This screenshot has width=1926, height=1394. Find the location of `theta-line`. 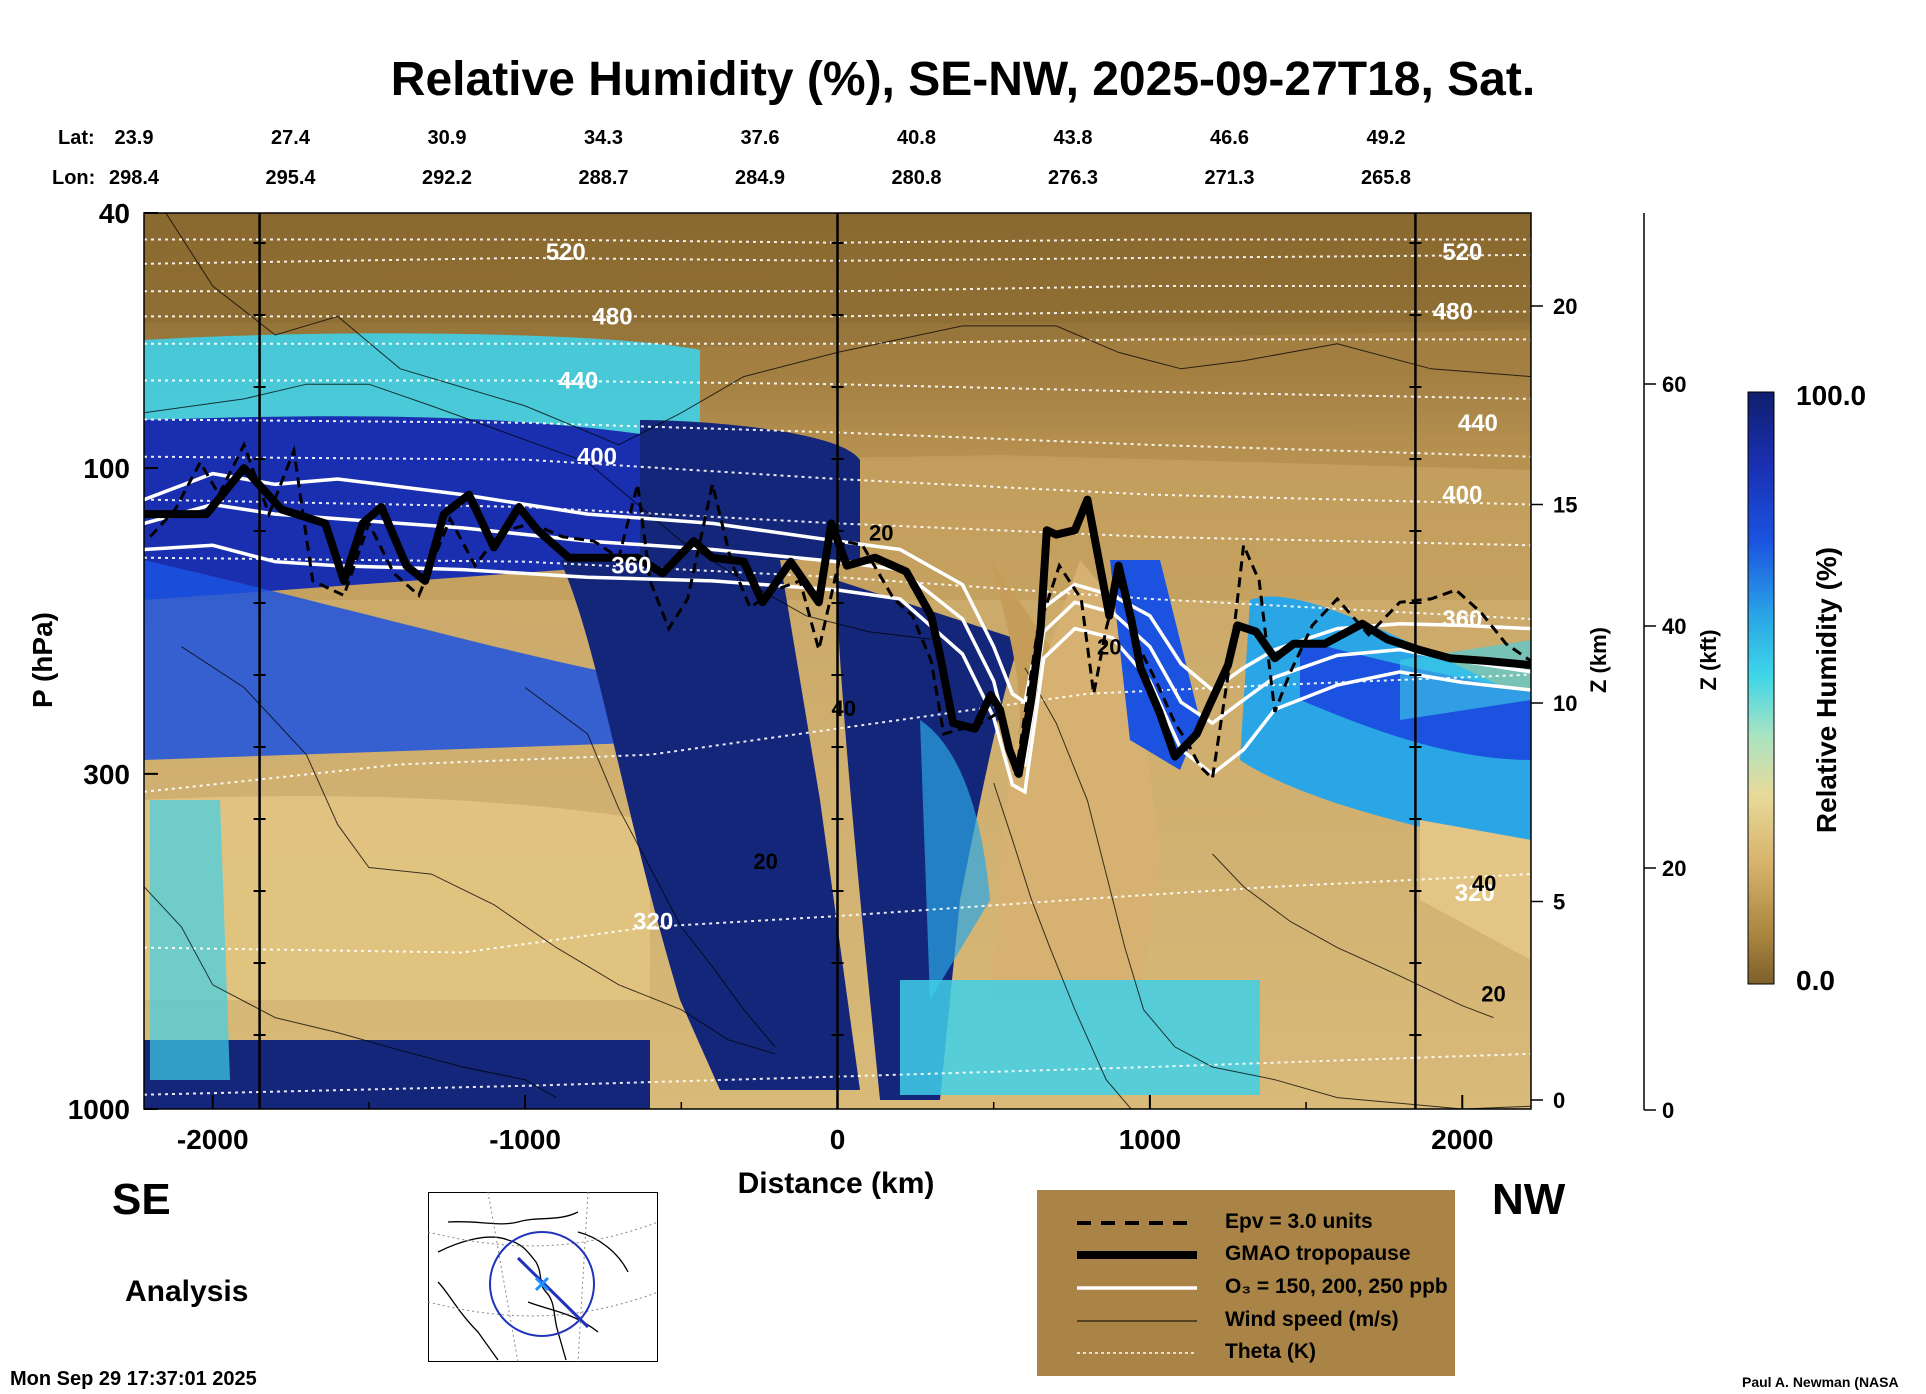

theta-line is located at coordinates (837, 733).